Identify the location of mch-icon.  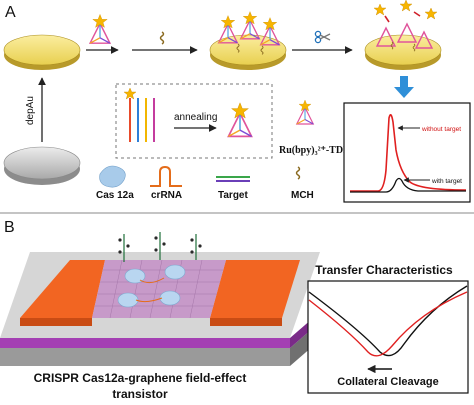
(162, 38).